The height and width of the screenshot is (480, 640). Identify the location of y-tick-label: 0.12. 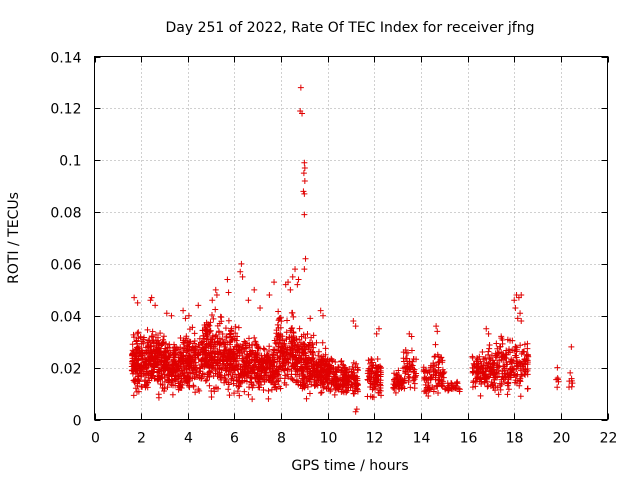
(65, 110).